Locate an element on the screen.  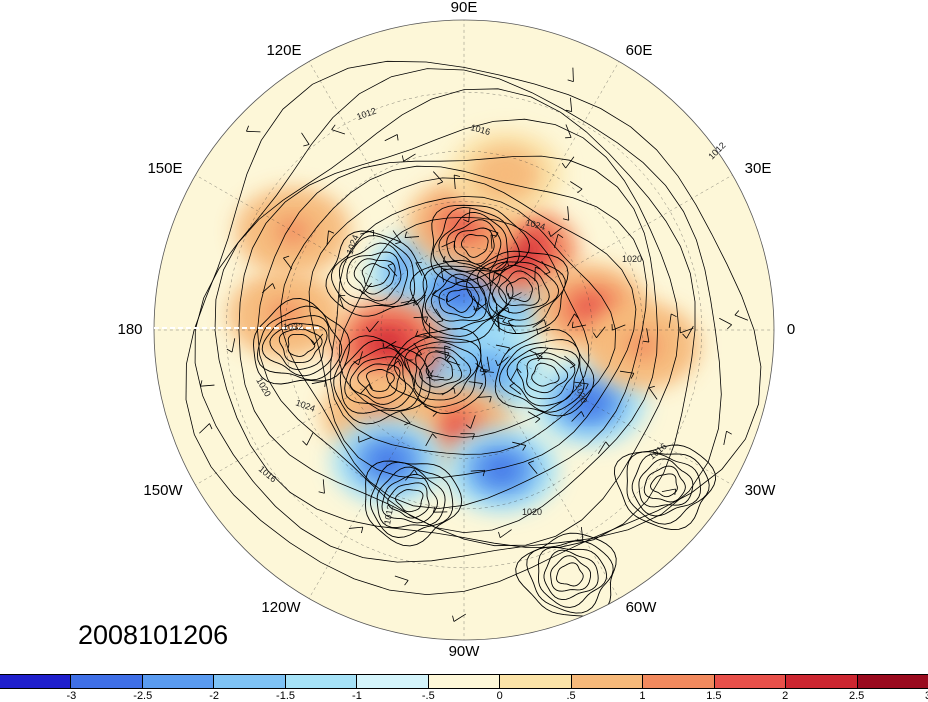
colorbar is located at coordinates (464, 681).